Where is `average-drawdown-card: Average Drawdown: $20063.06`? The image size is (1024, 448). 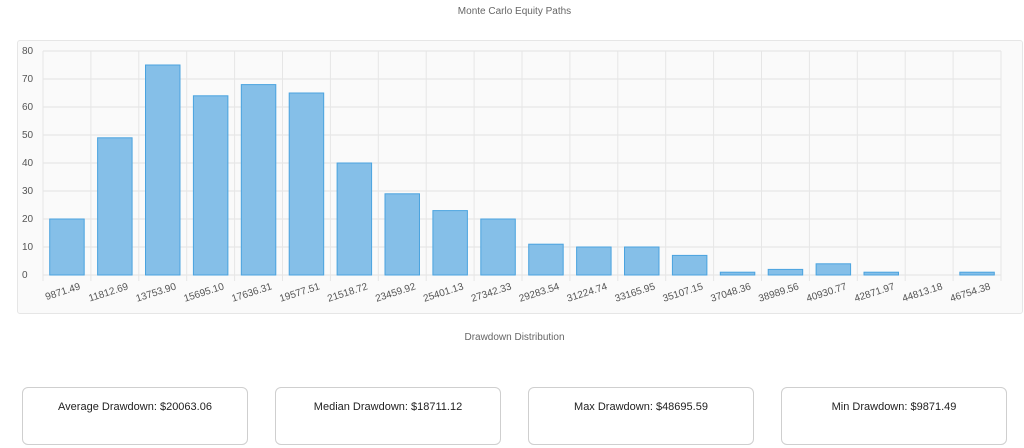 average-drawdown-card: Average Drawdown: $20063.06 is located at coordinates (135, 416).